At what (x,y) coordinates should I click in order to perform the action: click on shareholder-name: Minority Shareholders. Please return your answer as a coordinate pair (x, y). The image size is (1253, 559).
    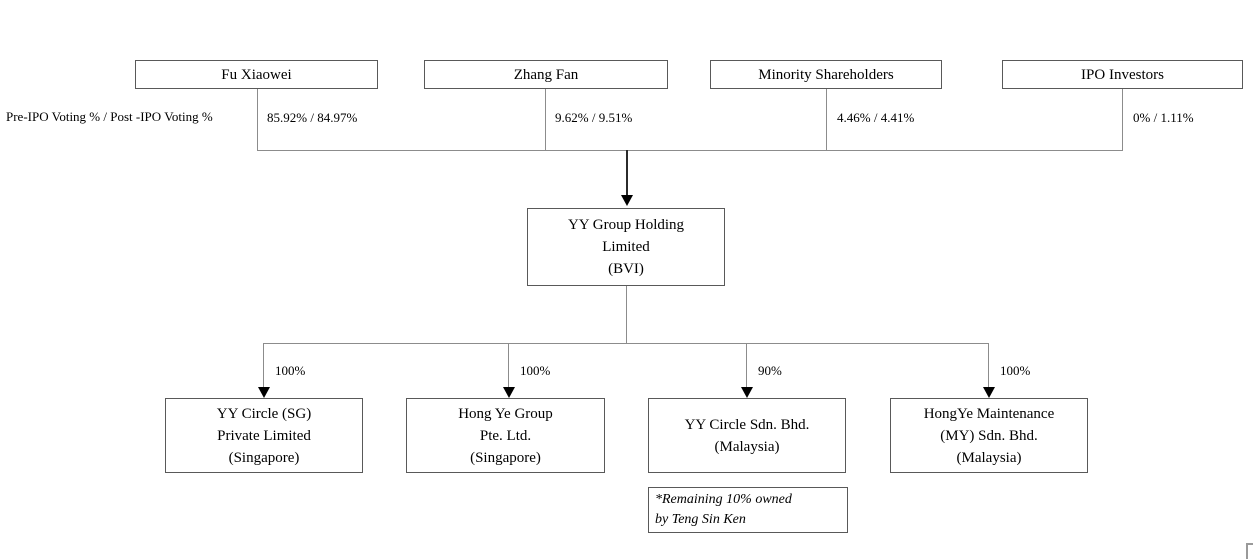
    Looking at the image, I should click on (826, 74).